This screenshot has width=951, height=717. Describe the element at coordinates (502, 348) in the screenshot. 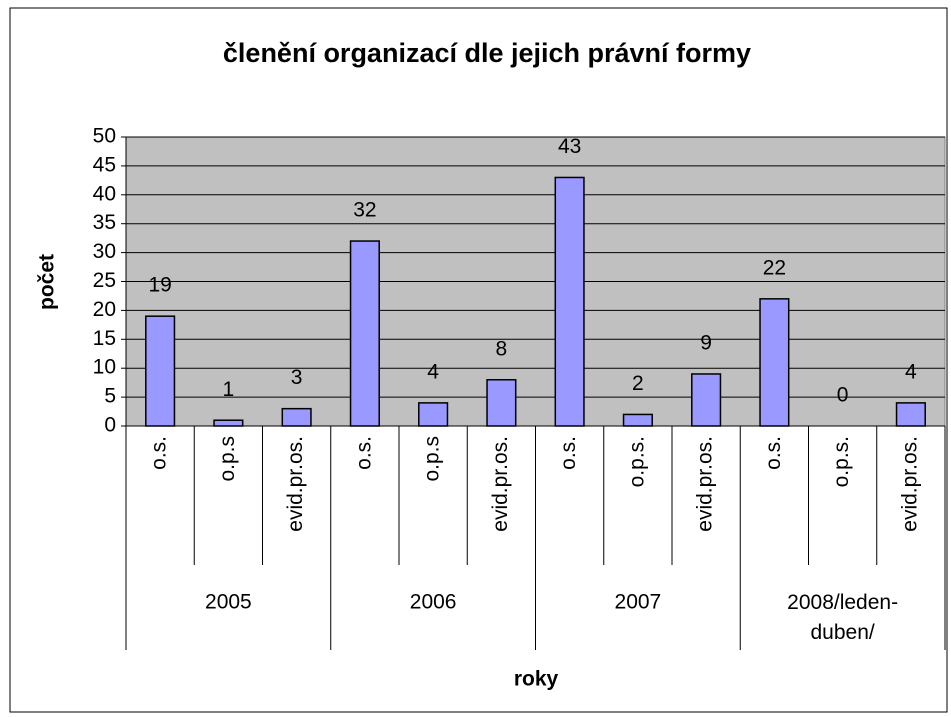

I see `data-label: 8` at that location.